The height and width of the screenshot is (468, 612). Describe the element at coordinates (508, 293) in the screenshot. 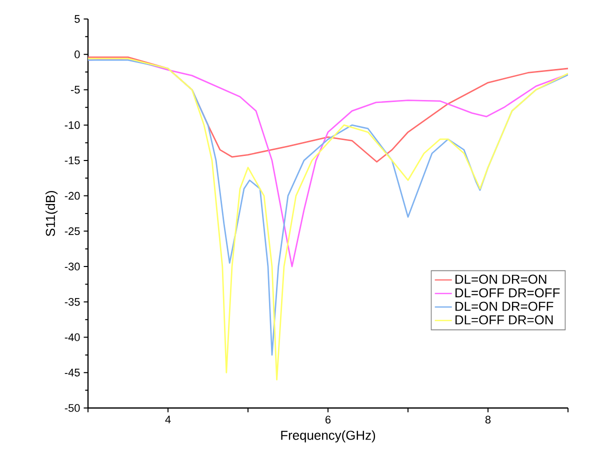

I see `legend-label: DL=OFF DR=OFF` at that location.